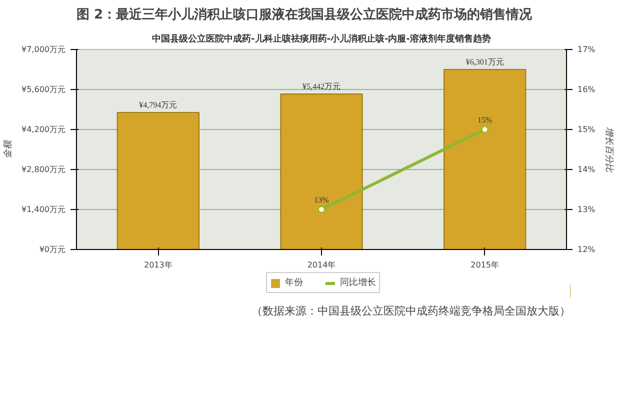  Describe the element at coordinates (44, 89) in the screenshot. I see `y-tick-label: ¥5,600万元` at that location.